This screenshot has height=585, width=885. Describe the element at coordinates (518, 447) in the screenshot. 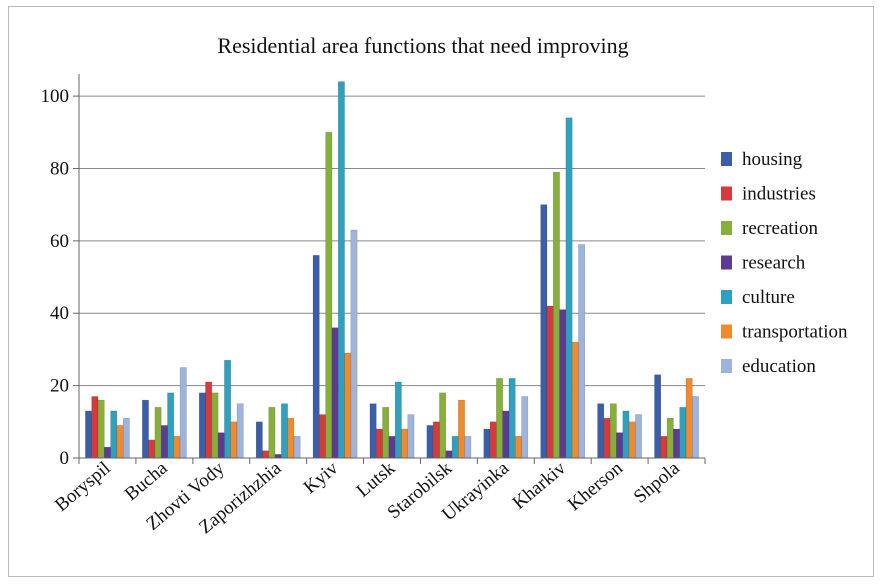

I see `bar-transportation-ukrayinka` at that location.